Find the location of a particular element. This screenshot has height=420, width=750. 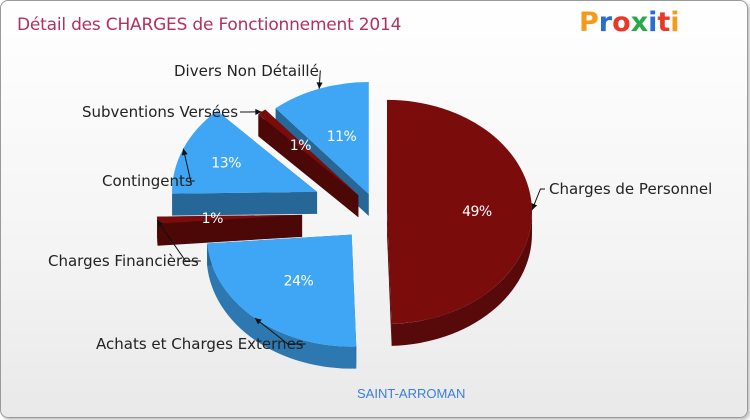

logo-letter: t is located at coordinates (664, 22).